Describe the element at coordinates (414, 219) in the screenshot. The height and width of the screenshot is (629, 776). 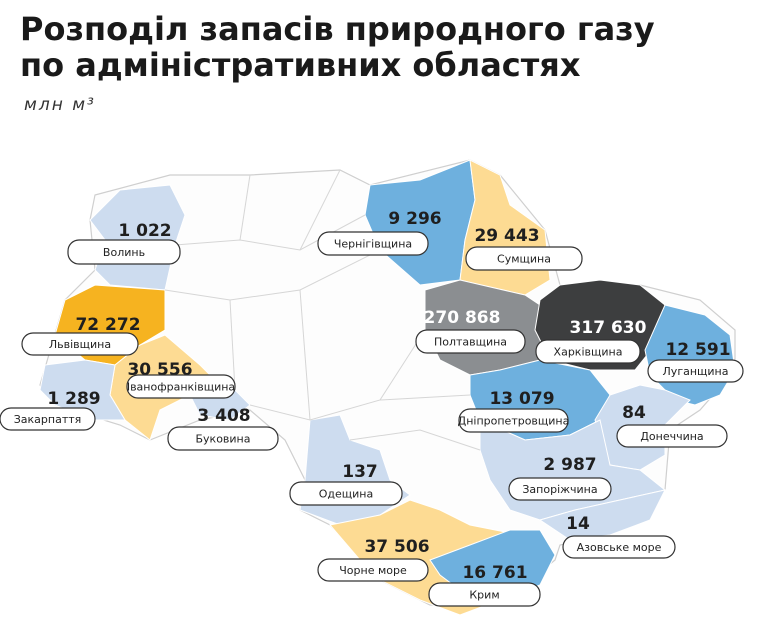
I see `region-value: 9 296` at that location.